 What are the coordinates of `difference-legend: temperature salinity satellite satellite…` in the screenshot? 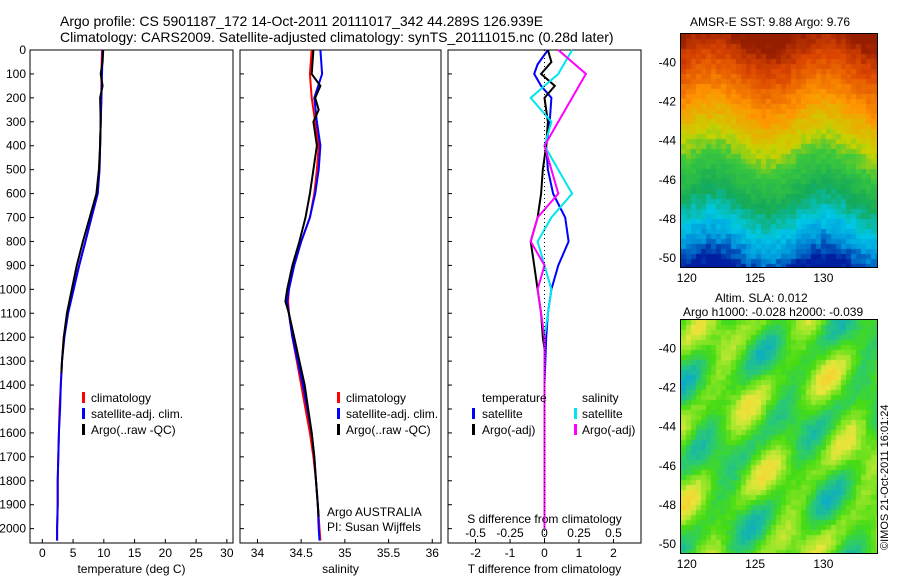 It's located at (557, 414).